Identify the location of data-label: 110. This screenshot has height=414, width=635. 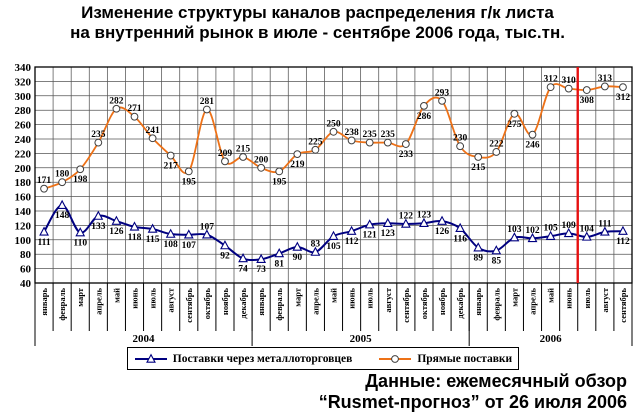
(80, 244).